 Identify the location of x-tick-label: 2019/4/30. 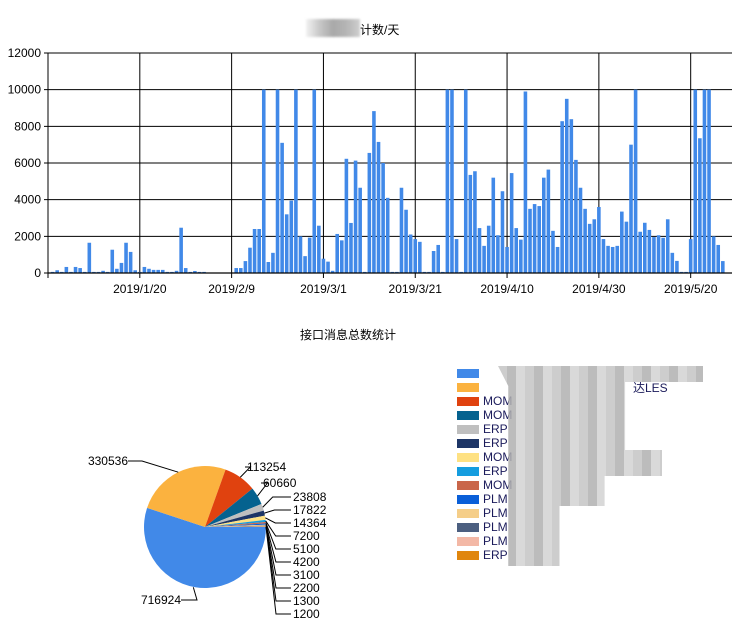
(599, 289).